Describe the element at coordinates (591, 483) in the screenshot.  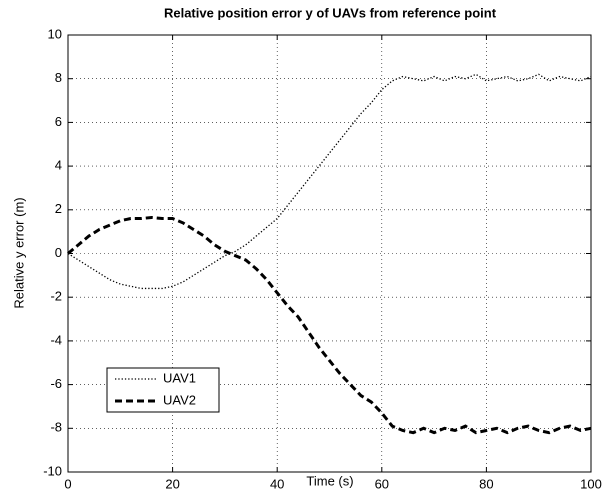
I see `x-tick-label: 100` at that location.